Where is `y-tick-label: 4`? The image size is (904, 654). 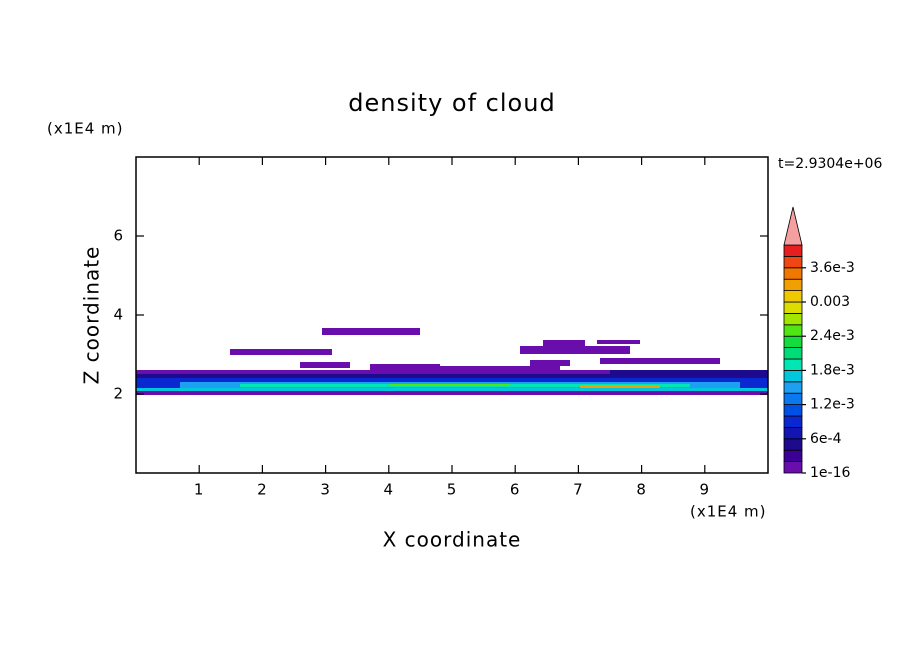
y-tick-label: 4 is located at coordinates (118, 315).